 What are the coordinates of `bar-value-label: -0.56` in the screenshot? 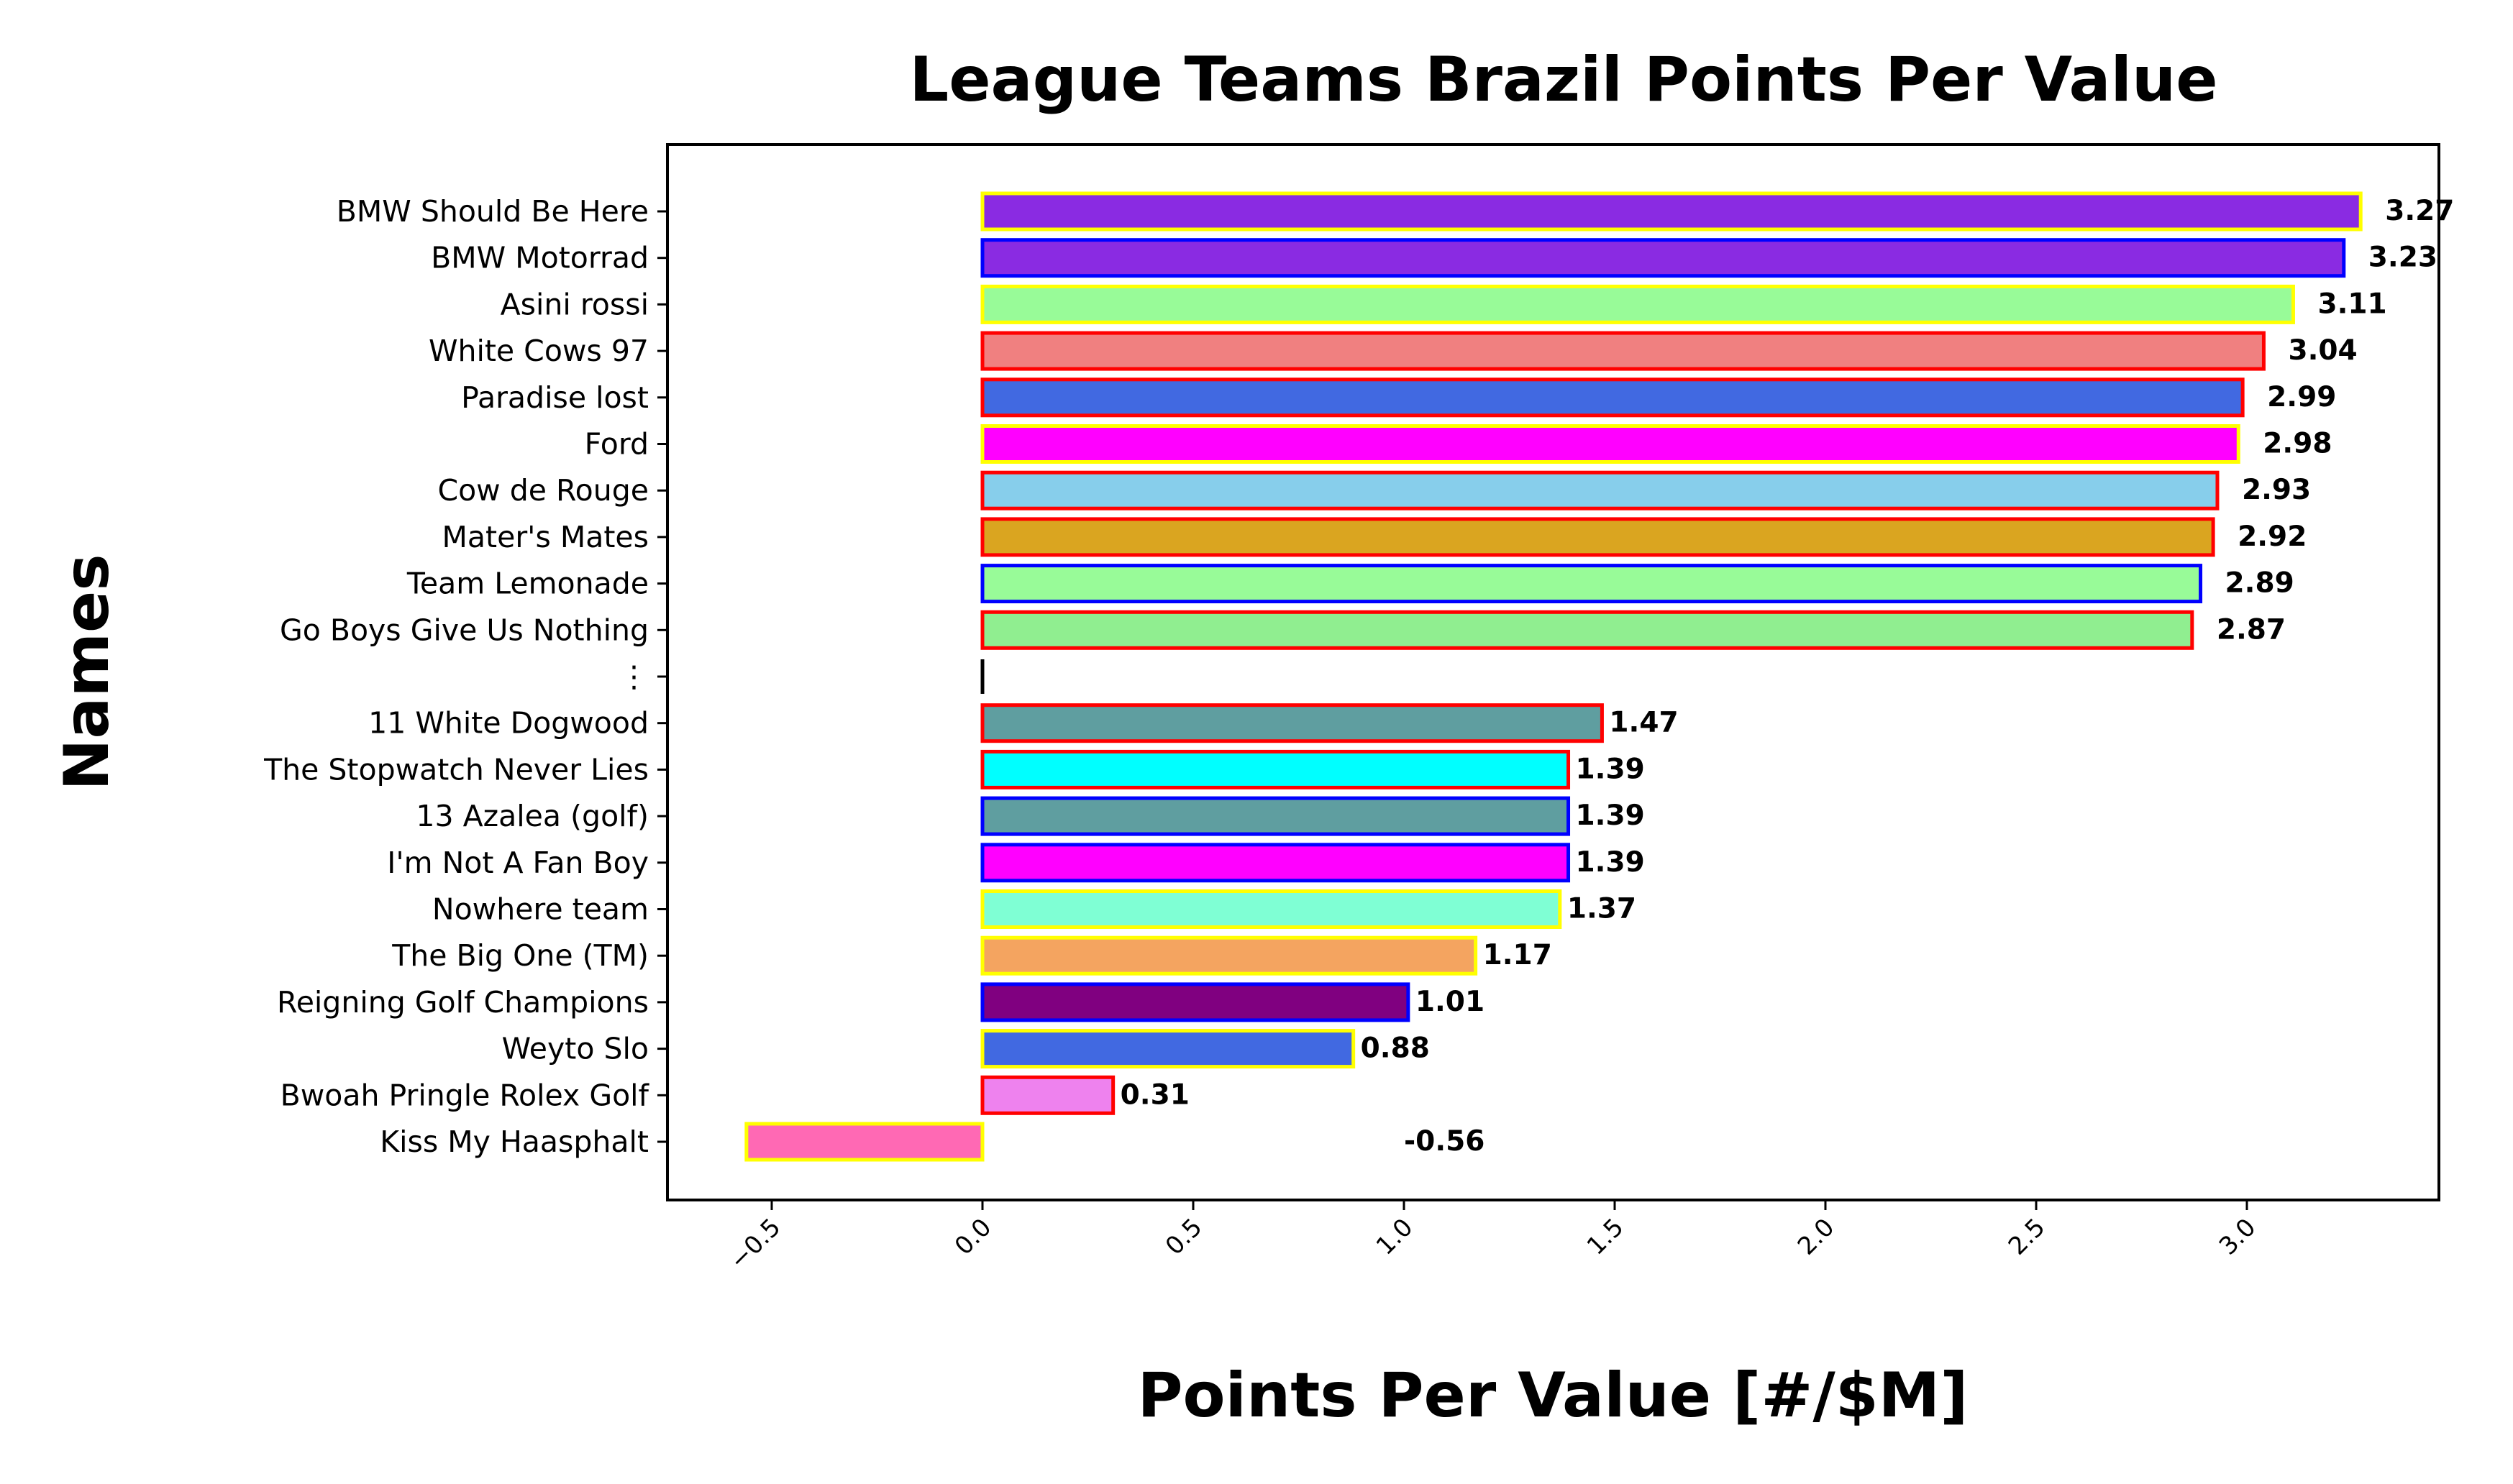 It's located at (1444, 1141).